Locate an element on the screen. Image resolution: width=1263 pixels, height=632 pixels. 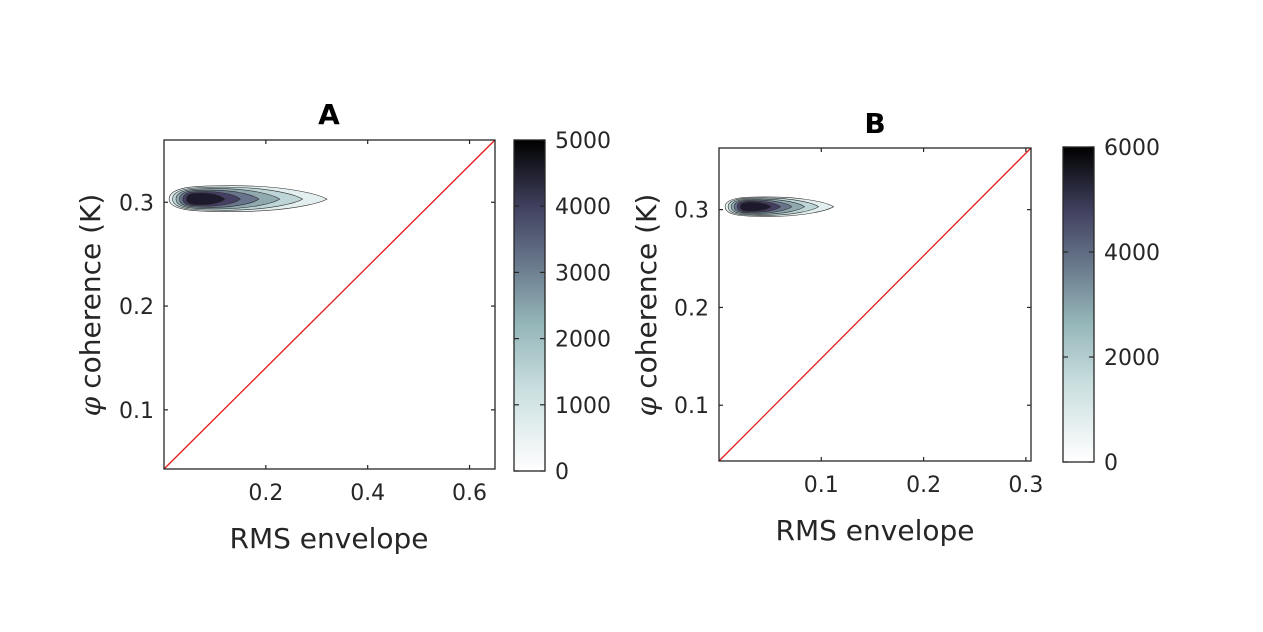
panel-a-ylabel-symbol: φ is located at coordinates (90, 406).